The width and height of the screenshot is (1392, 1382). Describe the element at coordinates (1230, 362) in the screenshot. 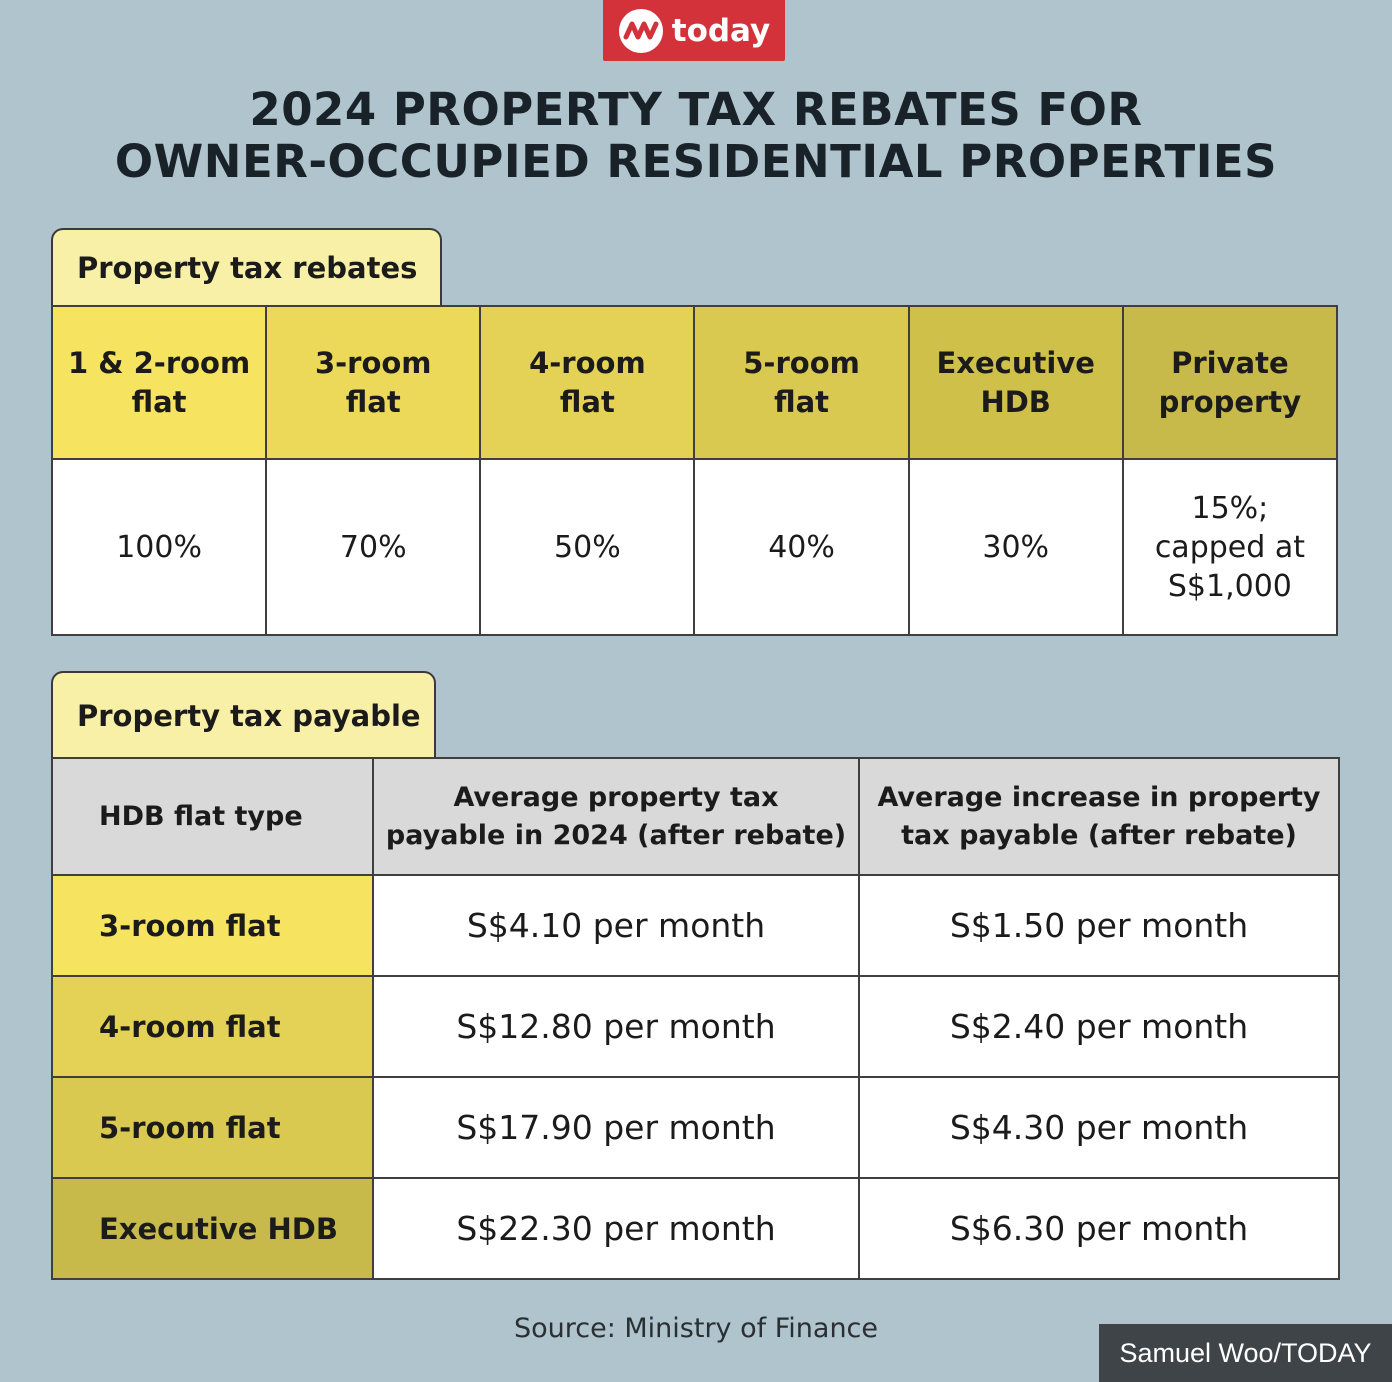

I see `rebate-header-line-0: Private` at that location.